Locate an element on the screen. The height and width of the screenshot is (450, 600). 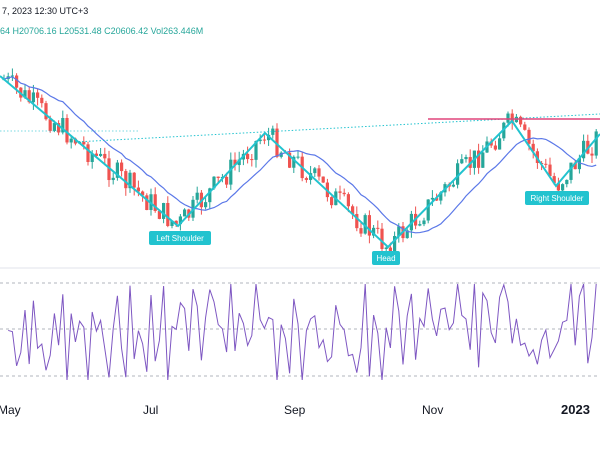
right-shoulder-label-bg is located at coordinates (557, 198).